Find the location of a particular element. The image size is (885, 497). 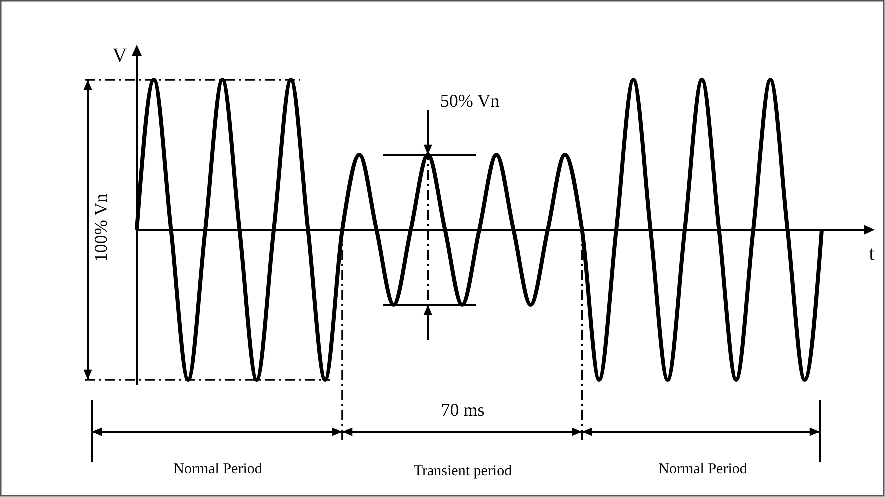

text: Transient period is located at coordinates (463, 471).